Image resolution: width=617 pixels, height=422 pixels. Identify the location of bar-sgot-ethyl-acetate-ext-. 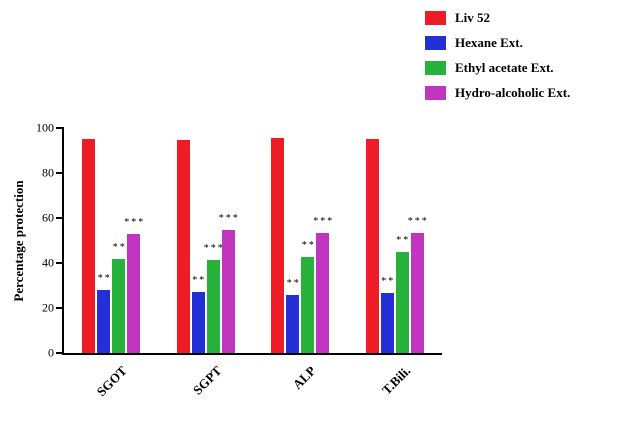
(119, 305).